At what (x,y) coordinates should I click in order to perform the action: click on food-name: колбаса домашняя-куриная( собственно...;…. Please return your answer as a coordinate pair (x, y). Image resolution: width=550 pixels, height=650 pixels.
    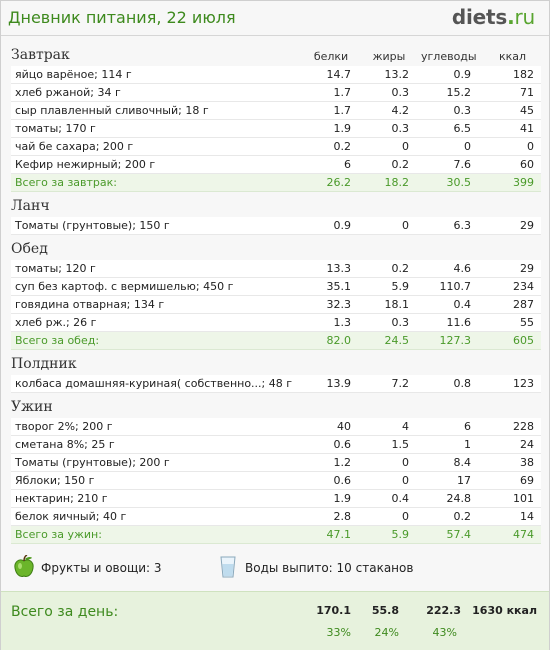
    Looking at the image, I should click on (154, 383).